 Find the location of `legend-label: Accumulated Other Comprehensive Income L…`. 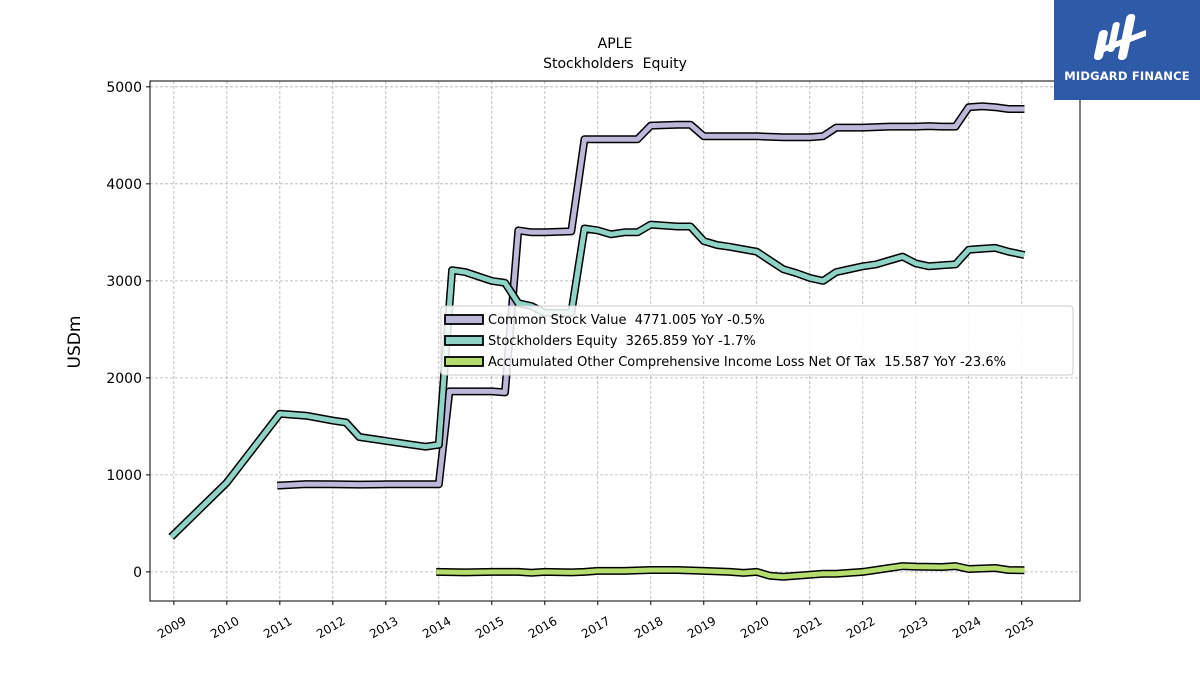

legend-label: Accumulated Other Comprehensive Income L… is located at coordinates (747, 362).